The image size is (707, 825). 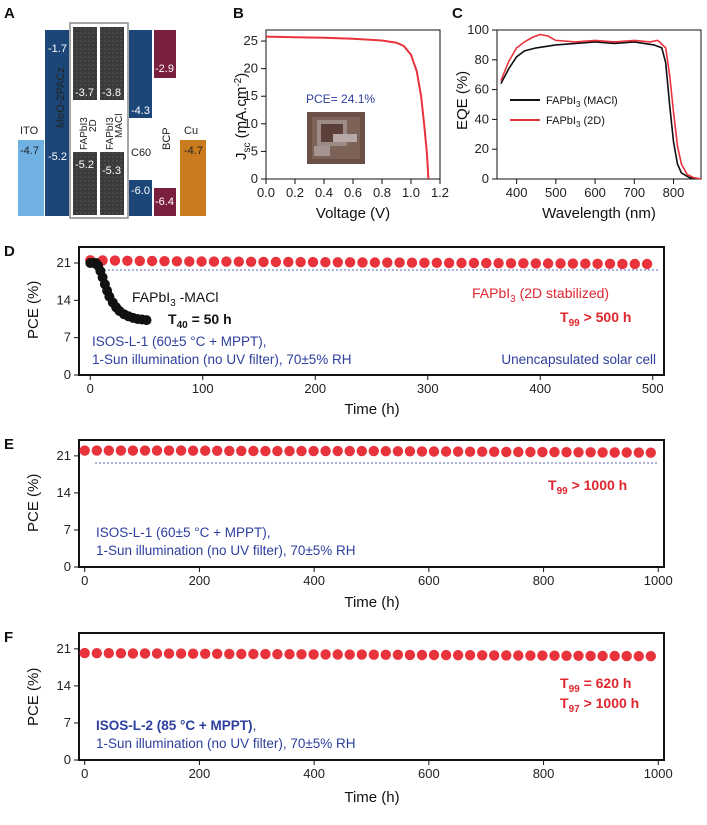 I want to click on cu-value: -4.7, so click(x=193, y=151).